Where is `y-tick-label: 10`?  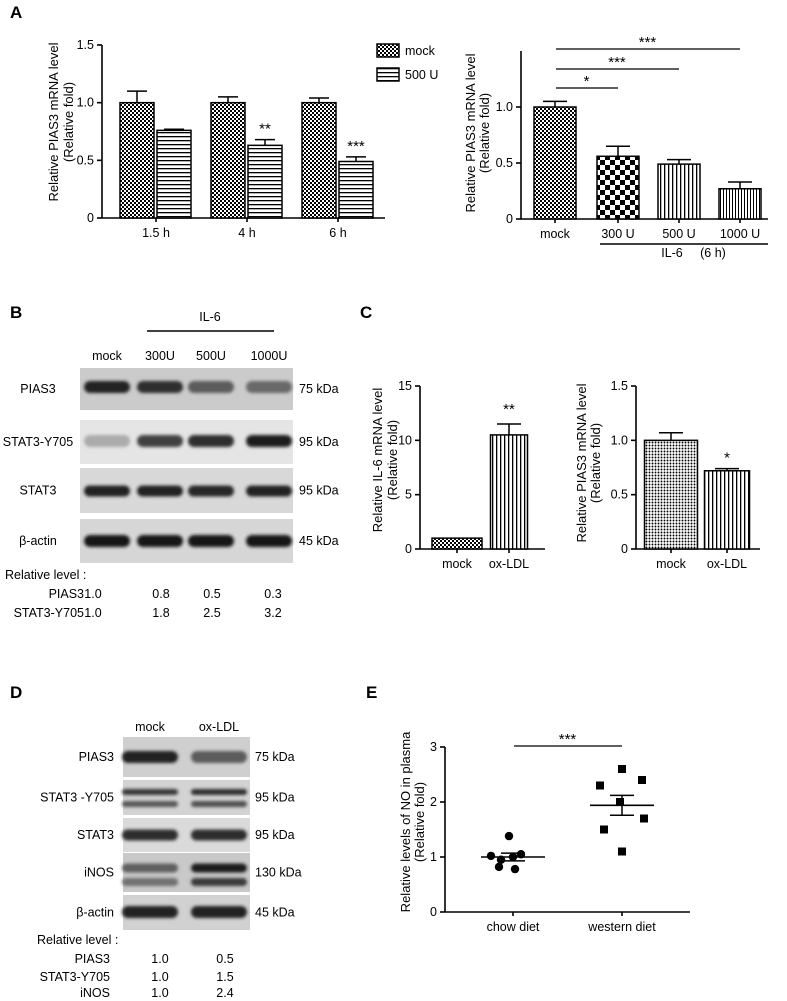 y-tick-label: 10 is located at coordinates (405, 440).